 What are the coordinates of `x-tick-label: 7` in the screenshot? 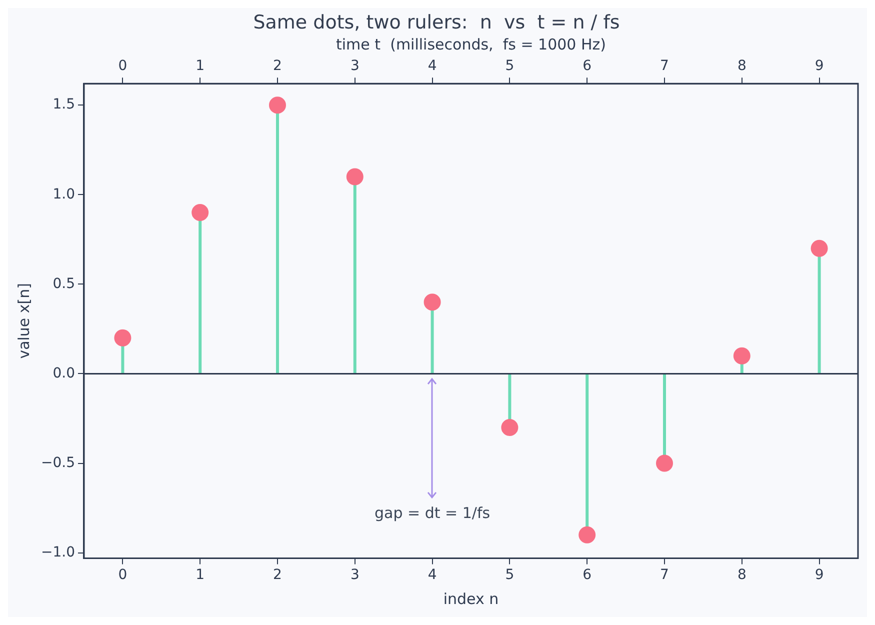 It's located at (664, 66).